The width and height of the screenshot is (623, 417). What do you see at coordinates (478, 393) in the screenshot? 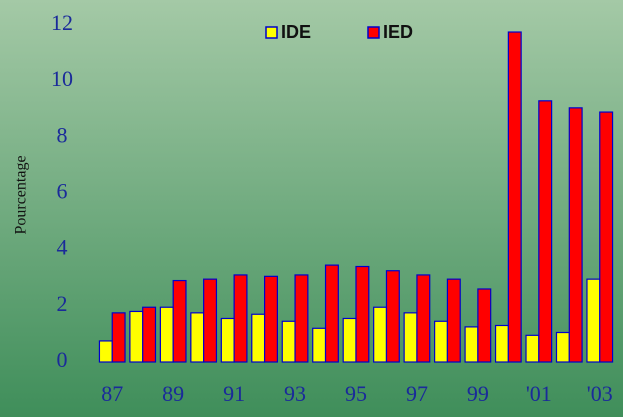
I see `x-tick-label: 99` at bounding box center [478, 393].